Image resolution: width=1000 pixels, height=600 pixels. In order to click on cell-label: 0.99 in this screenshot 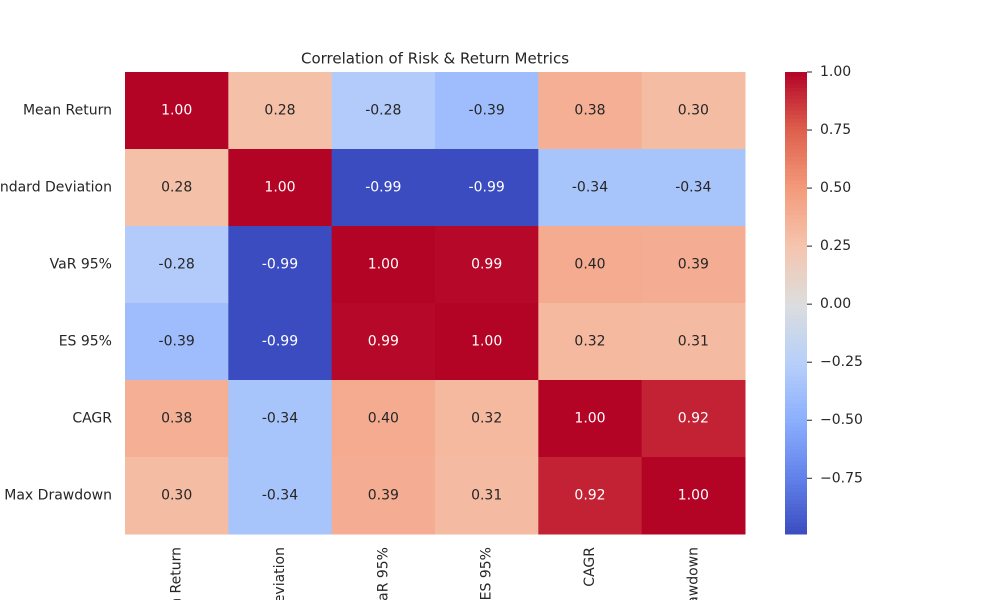, I will do `click(486, 265)`.